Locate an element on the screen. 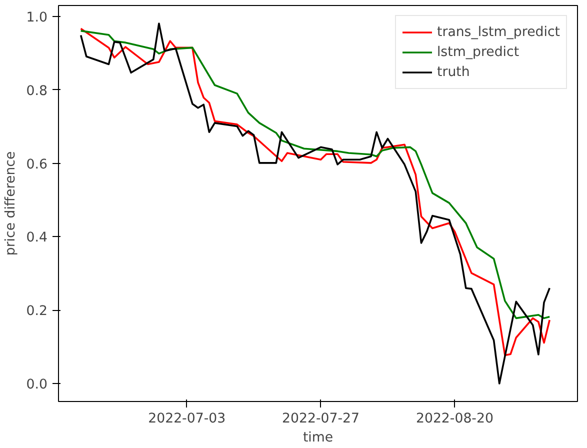 Image resolution: width=587 pixels, height=448 pixels. x-tick-label: 2022-08-20 is located at coordinates (455, 419).